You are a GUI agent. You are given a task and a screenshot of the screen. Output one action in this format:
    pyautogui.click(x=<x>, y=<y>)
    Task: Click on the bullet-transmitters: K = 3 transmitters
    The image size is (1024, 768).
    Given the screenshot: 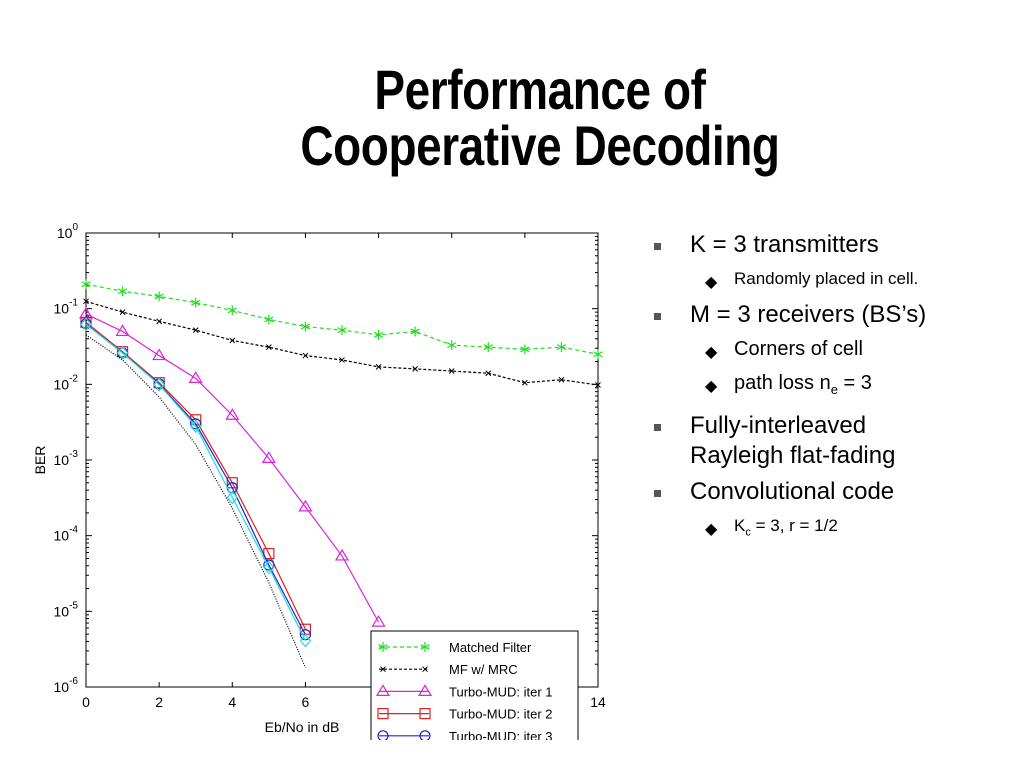 What is the action you would take?
    pyautogui.click(x=833, y=245)
    